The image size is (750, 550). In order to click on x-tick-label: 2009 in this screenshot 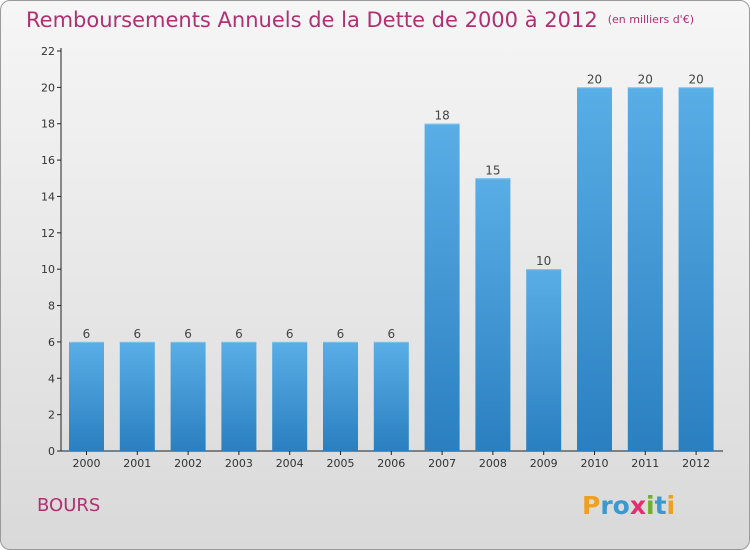, I will do `click(544, 463)`.